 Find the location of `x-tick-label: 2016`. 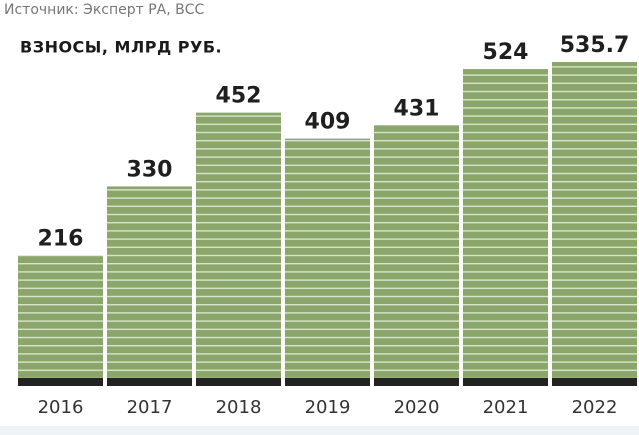

x-tick-label: 2016 is located at coordinates (61, 407).